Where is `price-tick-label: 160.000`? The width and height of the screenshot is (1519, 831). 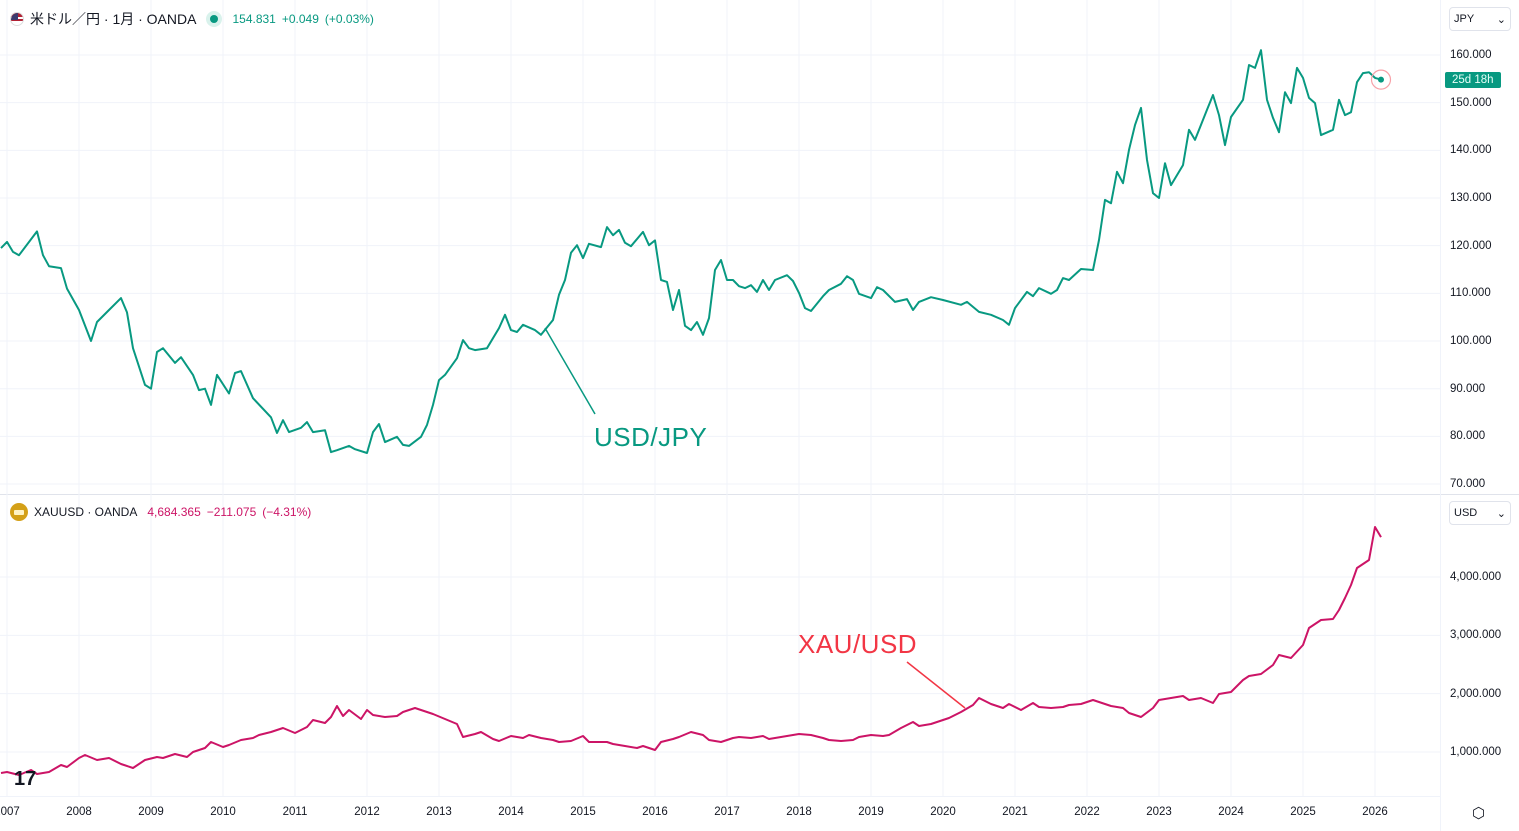
price-tick-label: 160.000 is located at coordinates (1471, 55).